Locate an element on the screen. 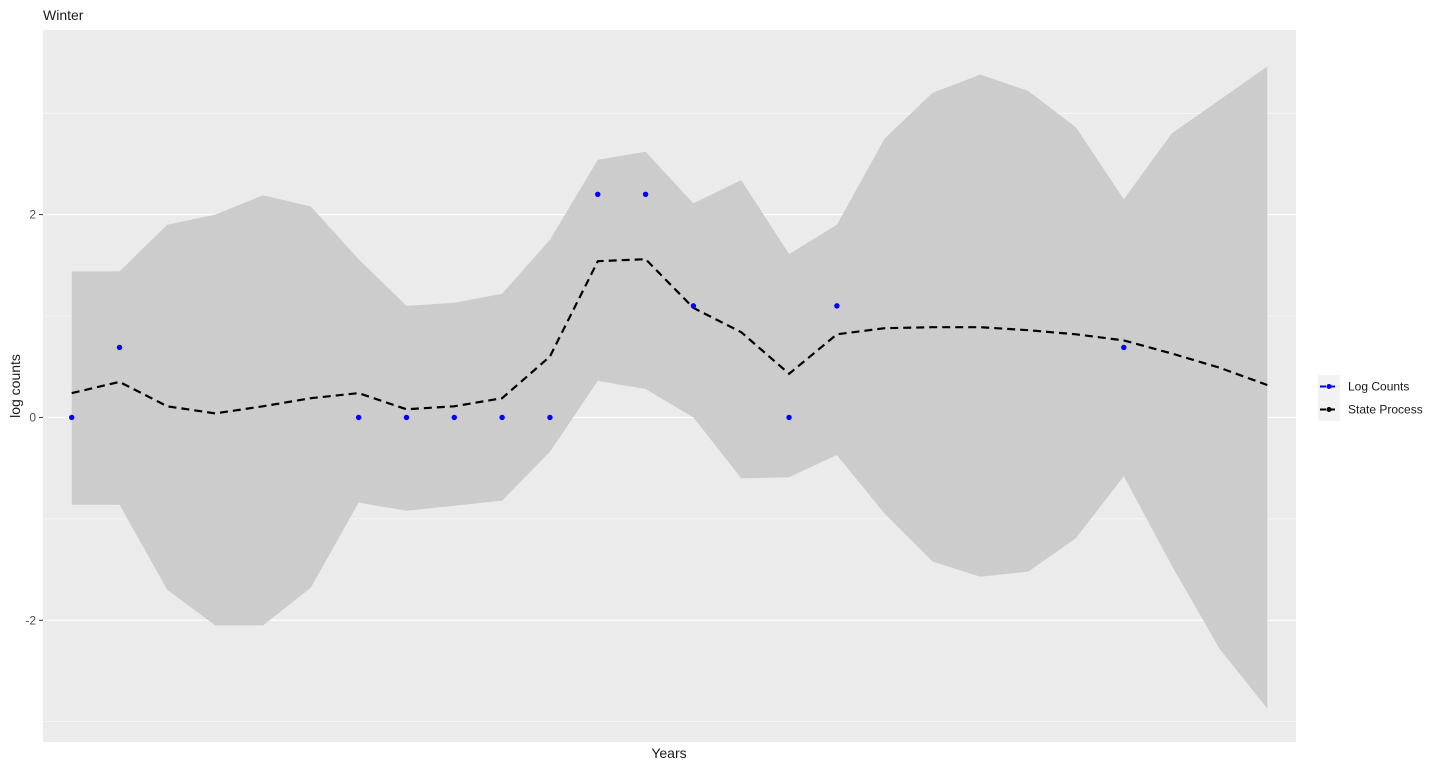 This screenshot has height=768, width=1440. y-tick-label: 0 is located at coordinates (32, 417).